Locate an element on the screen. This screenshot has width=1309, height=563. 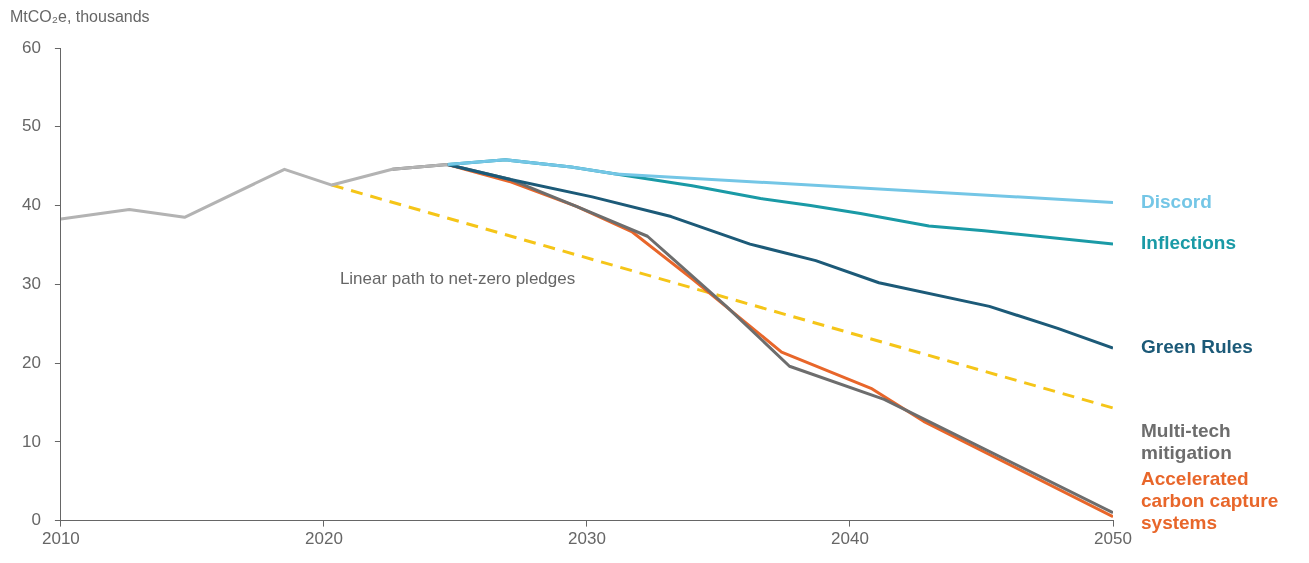
y-tick-label: 60 is located at coordinates (31, 47).